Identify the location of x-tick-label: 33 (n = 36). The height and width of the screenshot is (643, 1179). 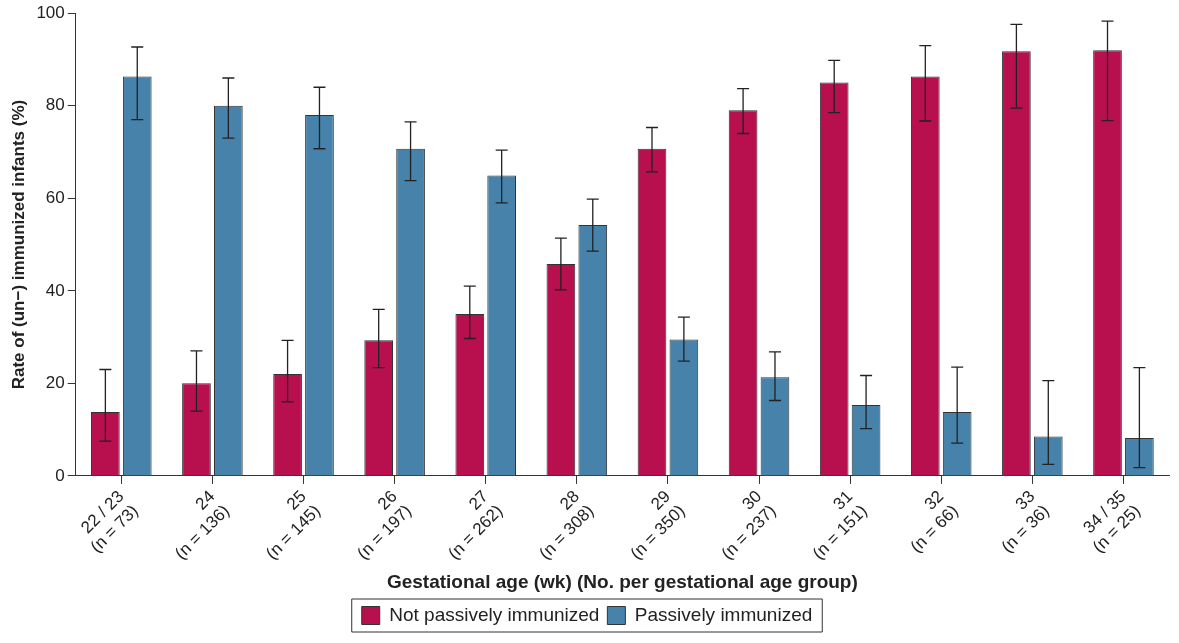
(1025, 521).